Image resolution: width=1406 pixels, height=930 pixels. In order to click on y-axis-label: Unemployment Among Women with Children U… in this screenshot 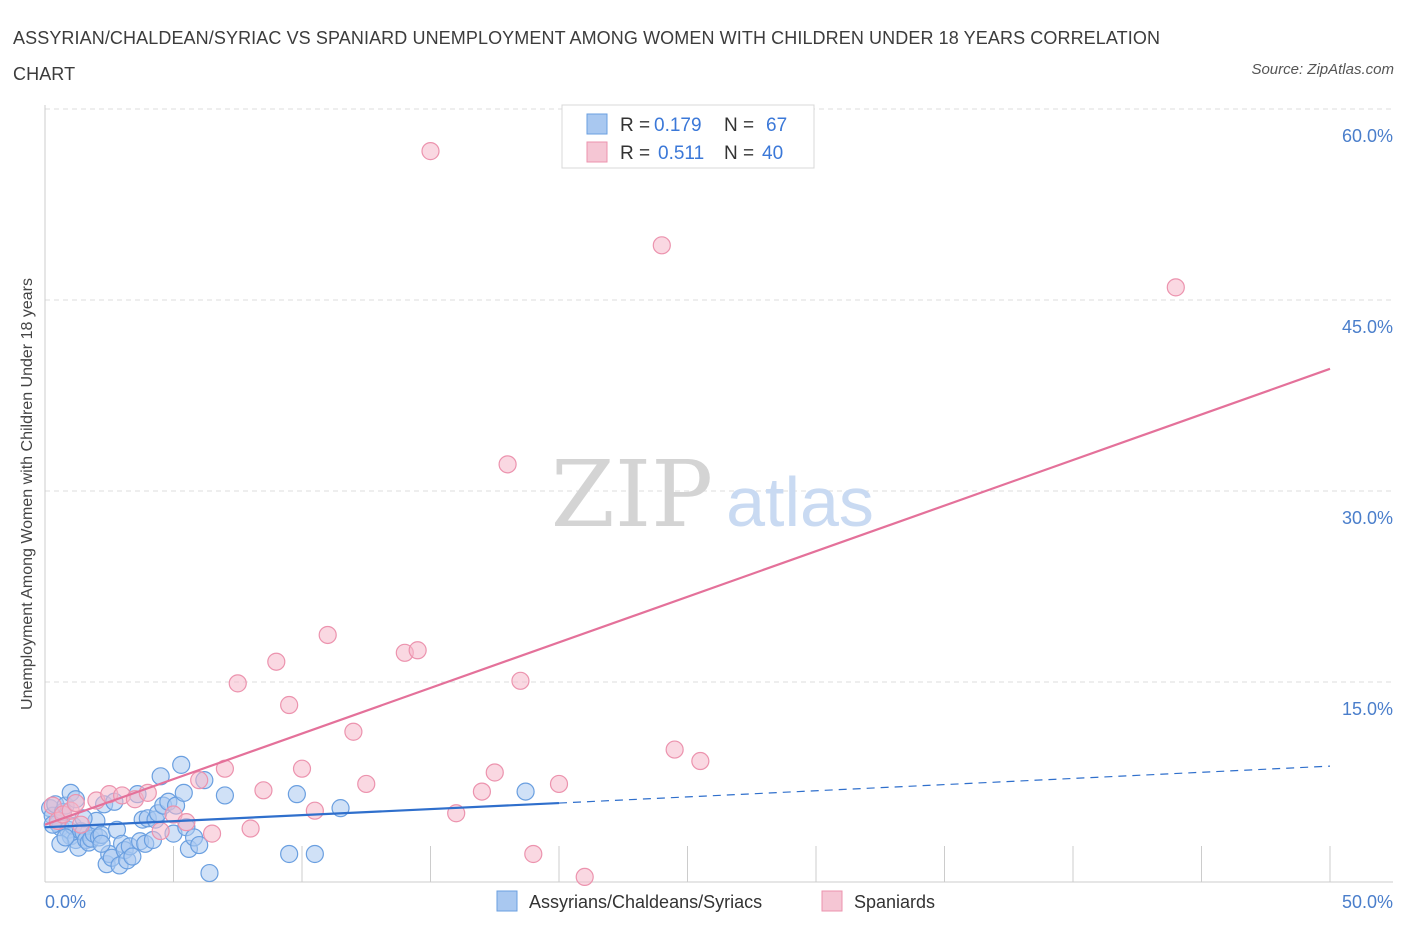, I will do `click(27, 494)`.